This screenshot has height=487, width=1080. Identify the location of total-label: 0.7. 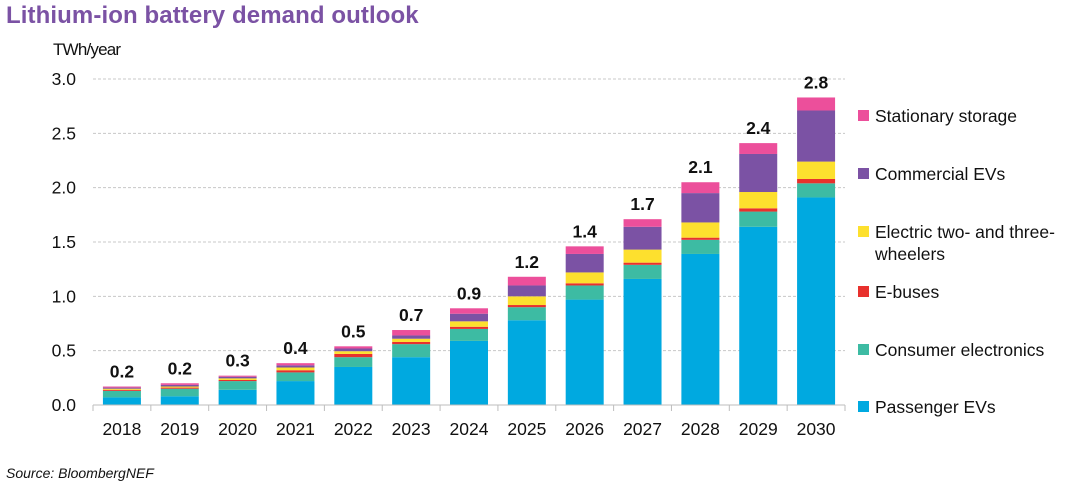
(411, 315).